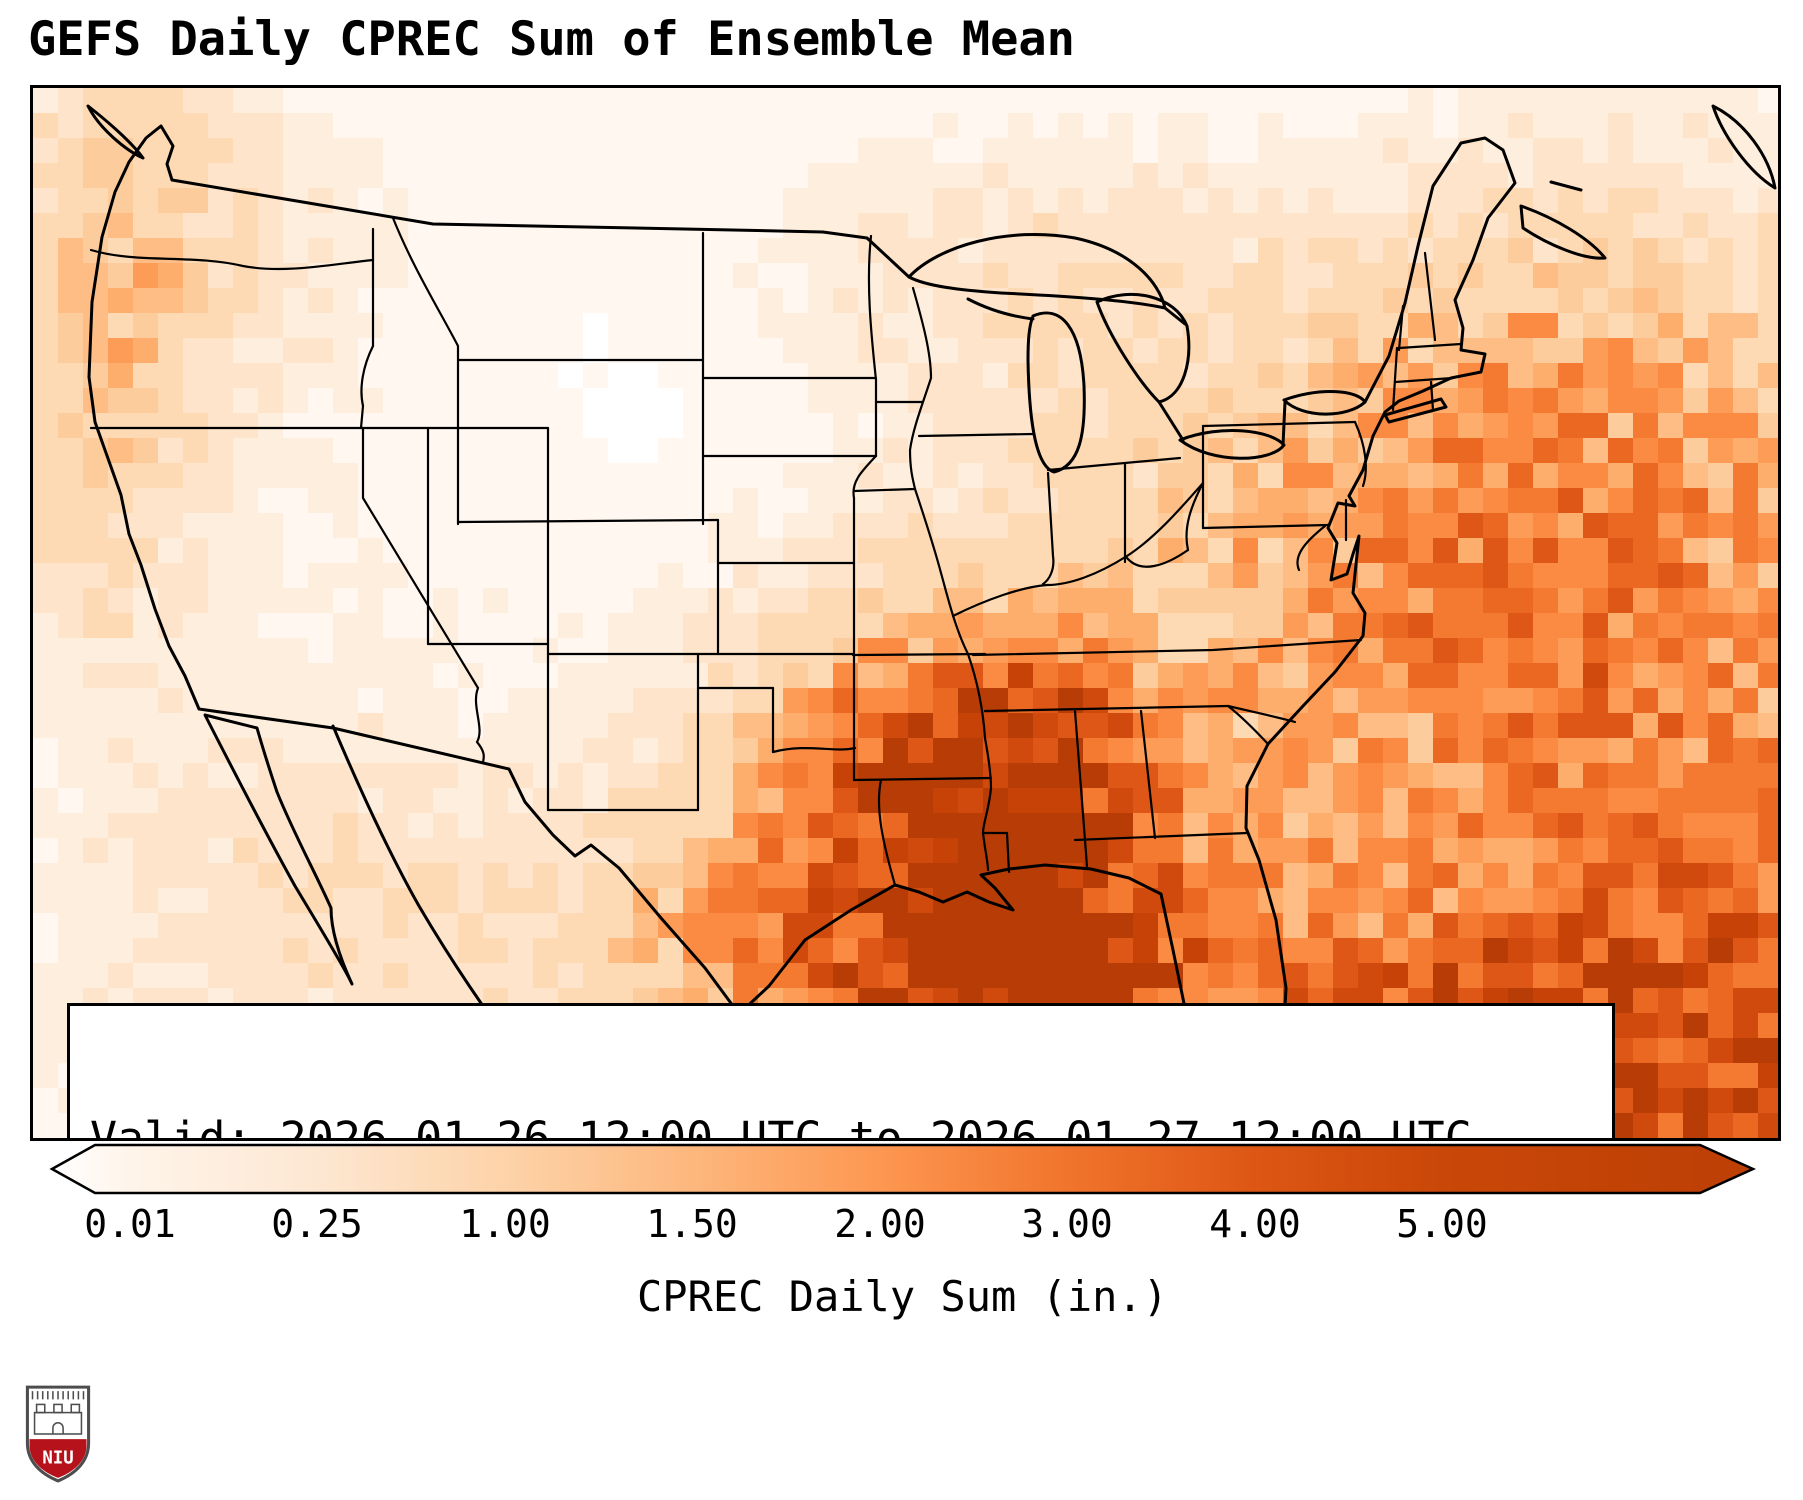 Image resolution: width=1803 pixels, height=1500 pixels. I want to click on lake-huron, so click(1143, 348).